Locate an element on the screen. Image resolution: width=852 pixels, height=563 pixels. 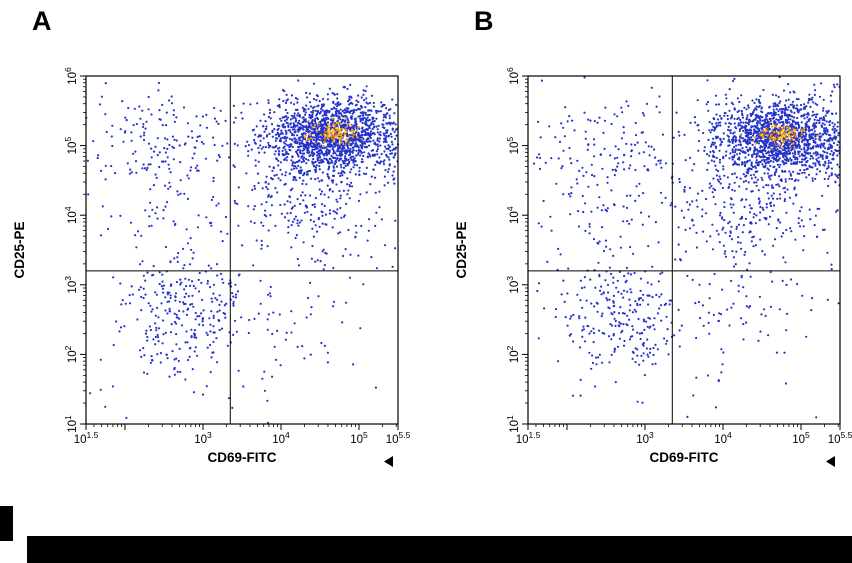
svg-text: 101.5 is located at coordinates (86, 438).